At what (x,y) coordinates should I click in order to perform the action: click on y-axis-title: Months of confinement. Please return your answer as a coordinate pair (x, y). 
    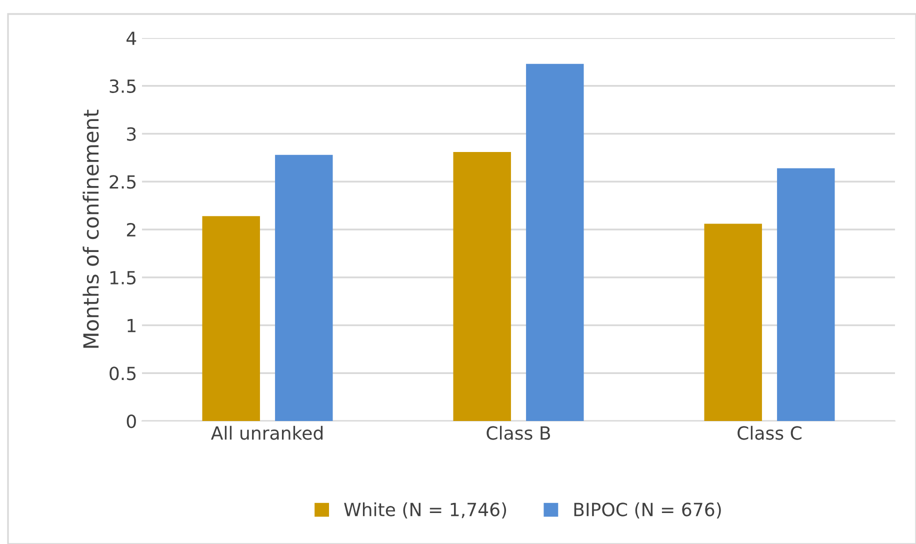
    Looking at the image, I should click on (90, 229).